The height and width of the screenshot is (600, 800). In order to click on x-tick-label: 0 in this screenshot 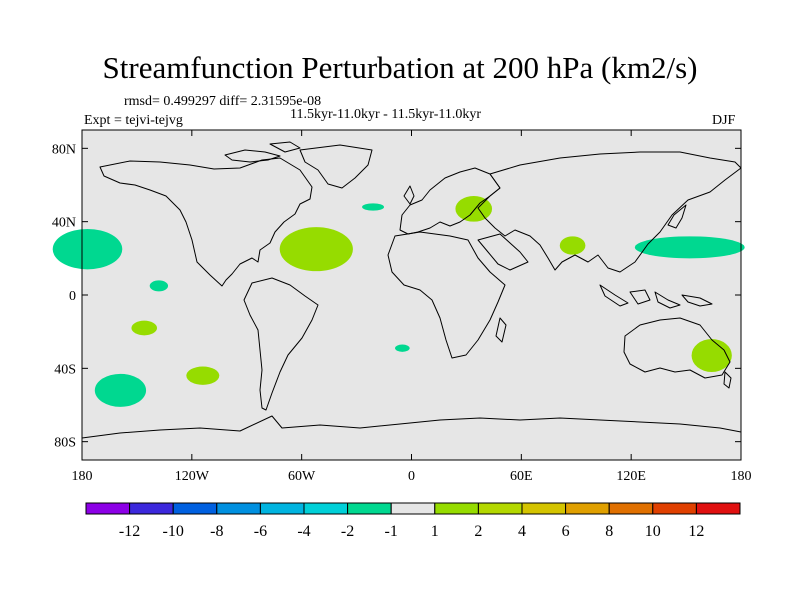, I will do `click(411, 476)`.